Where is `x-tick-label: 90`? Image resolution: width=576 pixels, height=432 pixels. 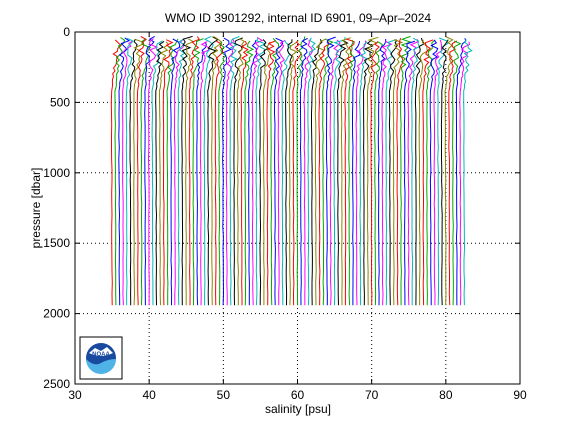
x-tick-label: 90 is located at coordinates (520, 395).